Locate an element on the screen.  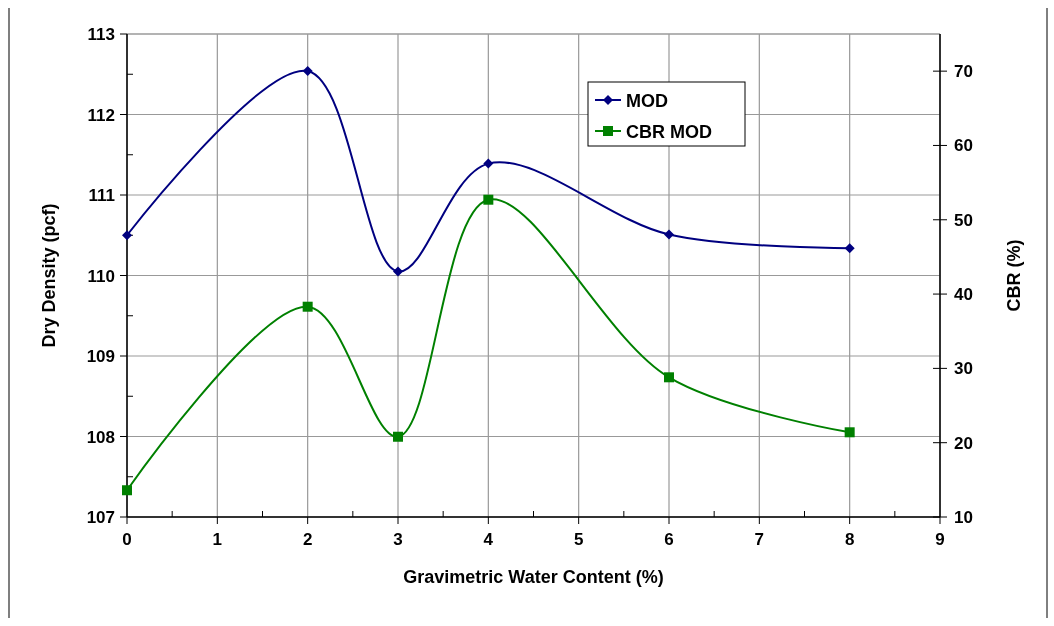
y-tick-label: 113 is located at coordinates (101, 34).